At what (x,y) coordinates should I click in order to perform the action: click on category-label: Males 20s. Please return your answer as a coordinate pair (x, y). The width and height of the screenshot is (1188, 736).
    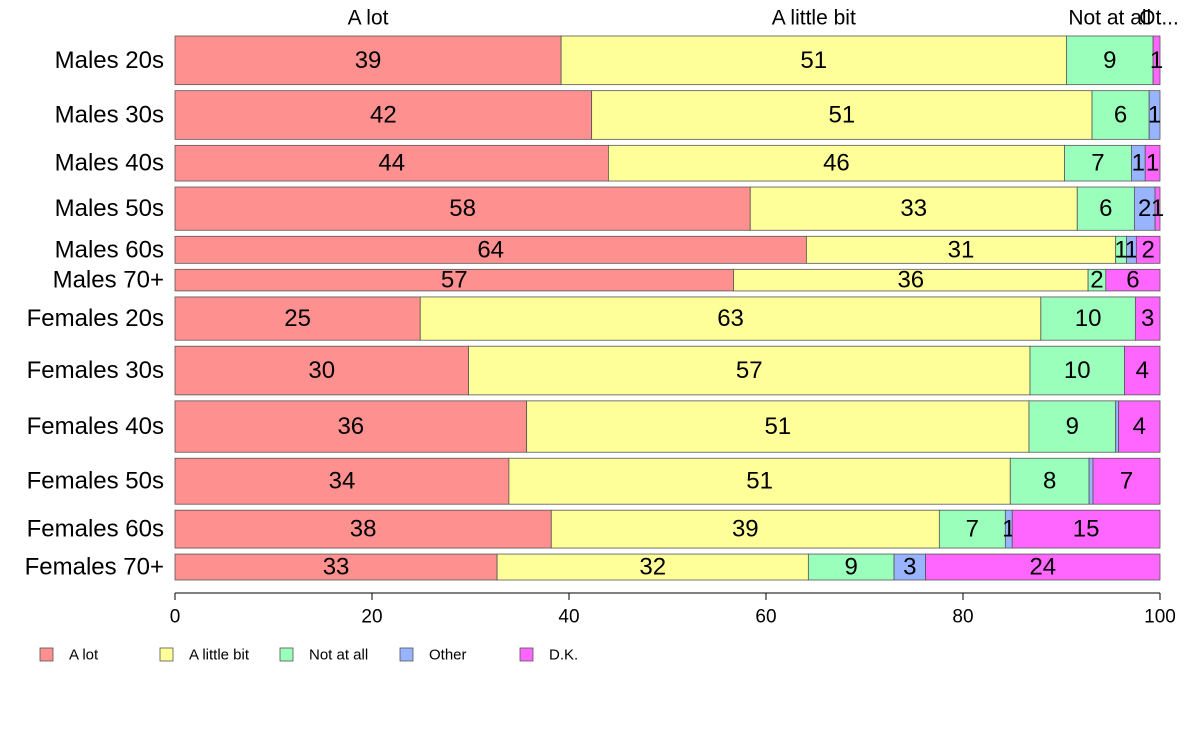
    Looking at the image, I should click on (109, 60).